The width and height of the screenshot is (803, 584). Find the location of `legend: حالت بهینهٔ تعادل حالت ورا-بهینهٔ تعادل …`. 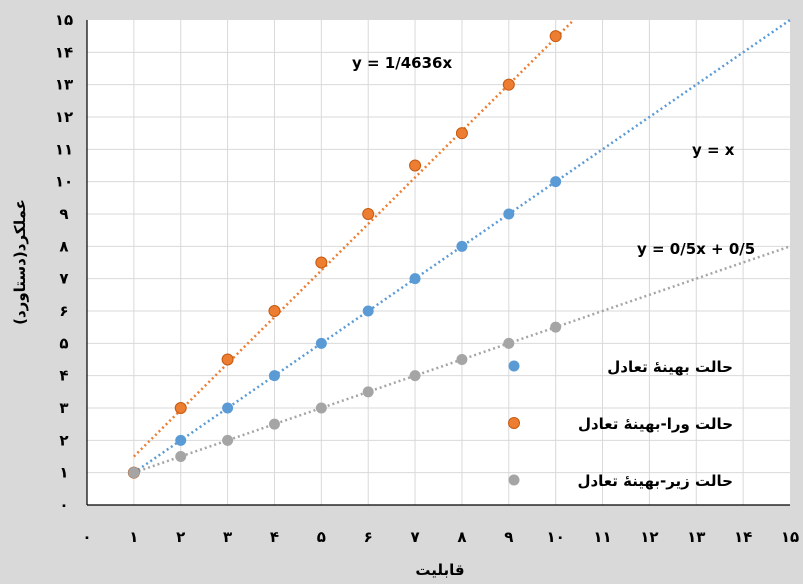

legend: حالت بهینهٔ تعادل حالت ورا-بهینهٔ تعادل … is located at coordinates (620, 424).